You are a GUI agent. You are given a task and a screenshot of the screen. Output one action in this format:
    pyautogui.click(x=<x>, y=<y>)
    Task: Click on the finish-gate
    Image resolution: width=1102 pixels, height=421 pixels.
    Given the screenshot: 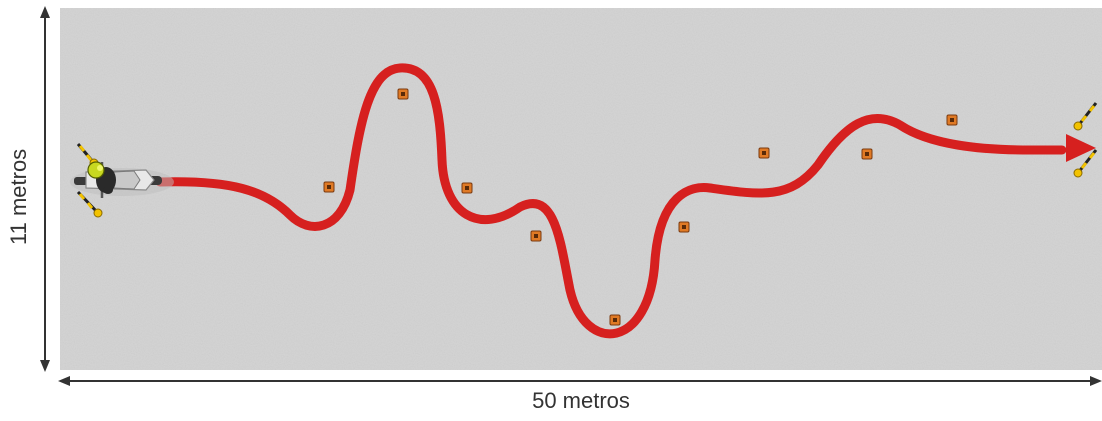 What is the action you would take?
    pyautogui.click(x=1085, y=140)
    